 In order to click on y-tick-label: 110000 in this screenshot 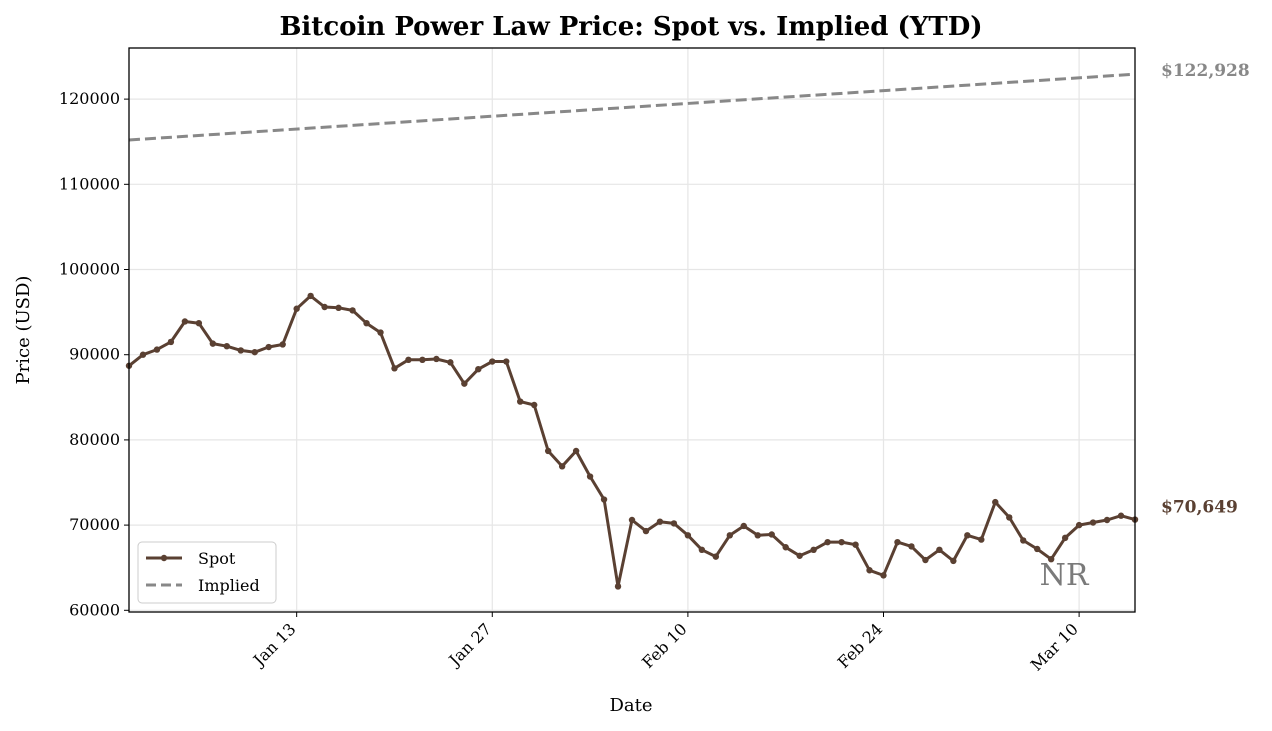, I will do `click(89, 183)`.